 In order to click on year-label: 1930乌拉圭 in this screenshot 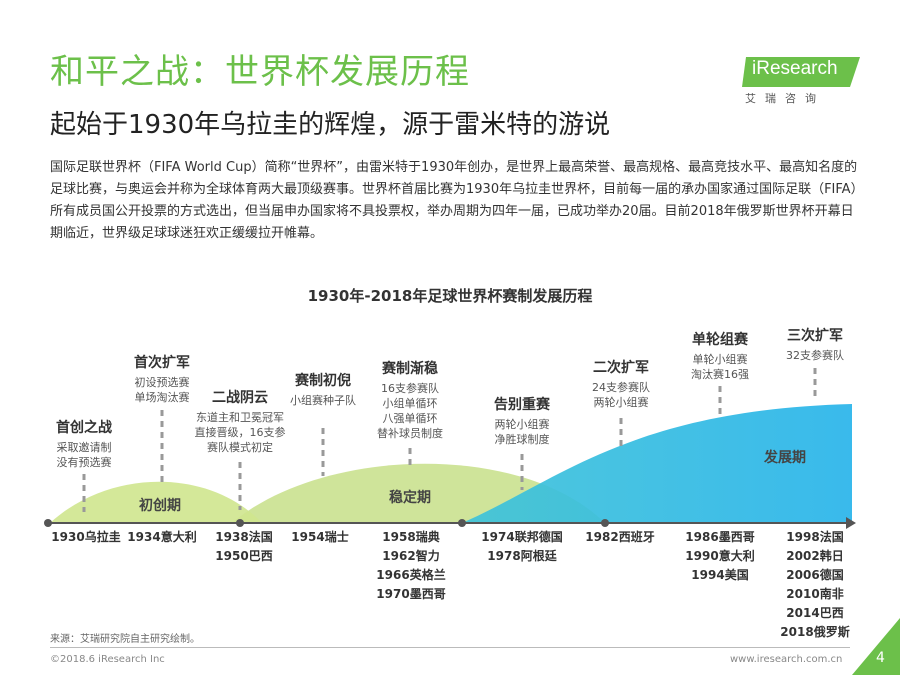, I will do `click(86, 537)`.